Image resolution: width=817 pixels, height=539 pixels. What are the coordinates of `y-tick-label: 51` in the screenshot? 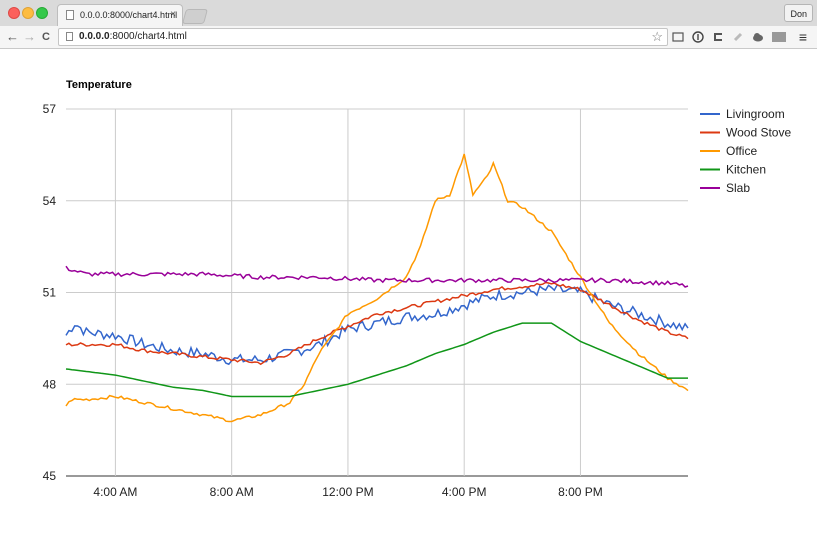 It's located at (50, 293).